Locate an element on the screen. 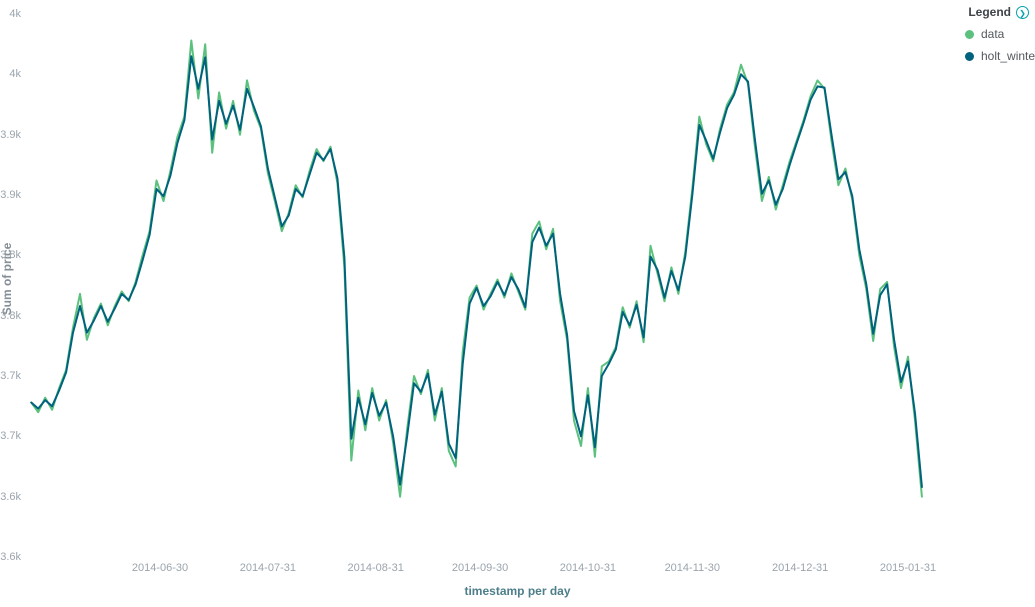  legend-item-label: data is located at coordinates (993, 34).